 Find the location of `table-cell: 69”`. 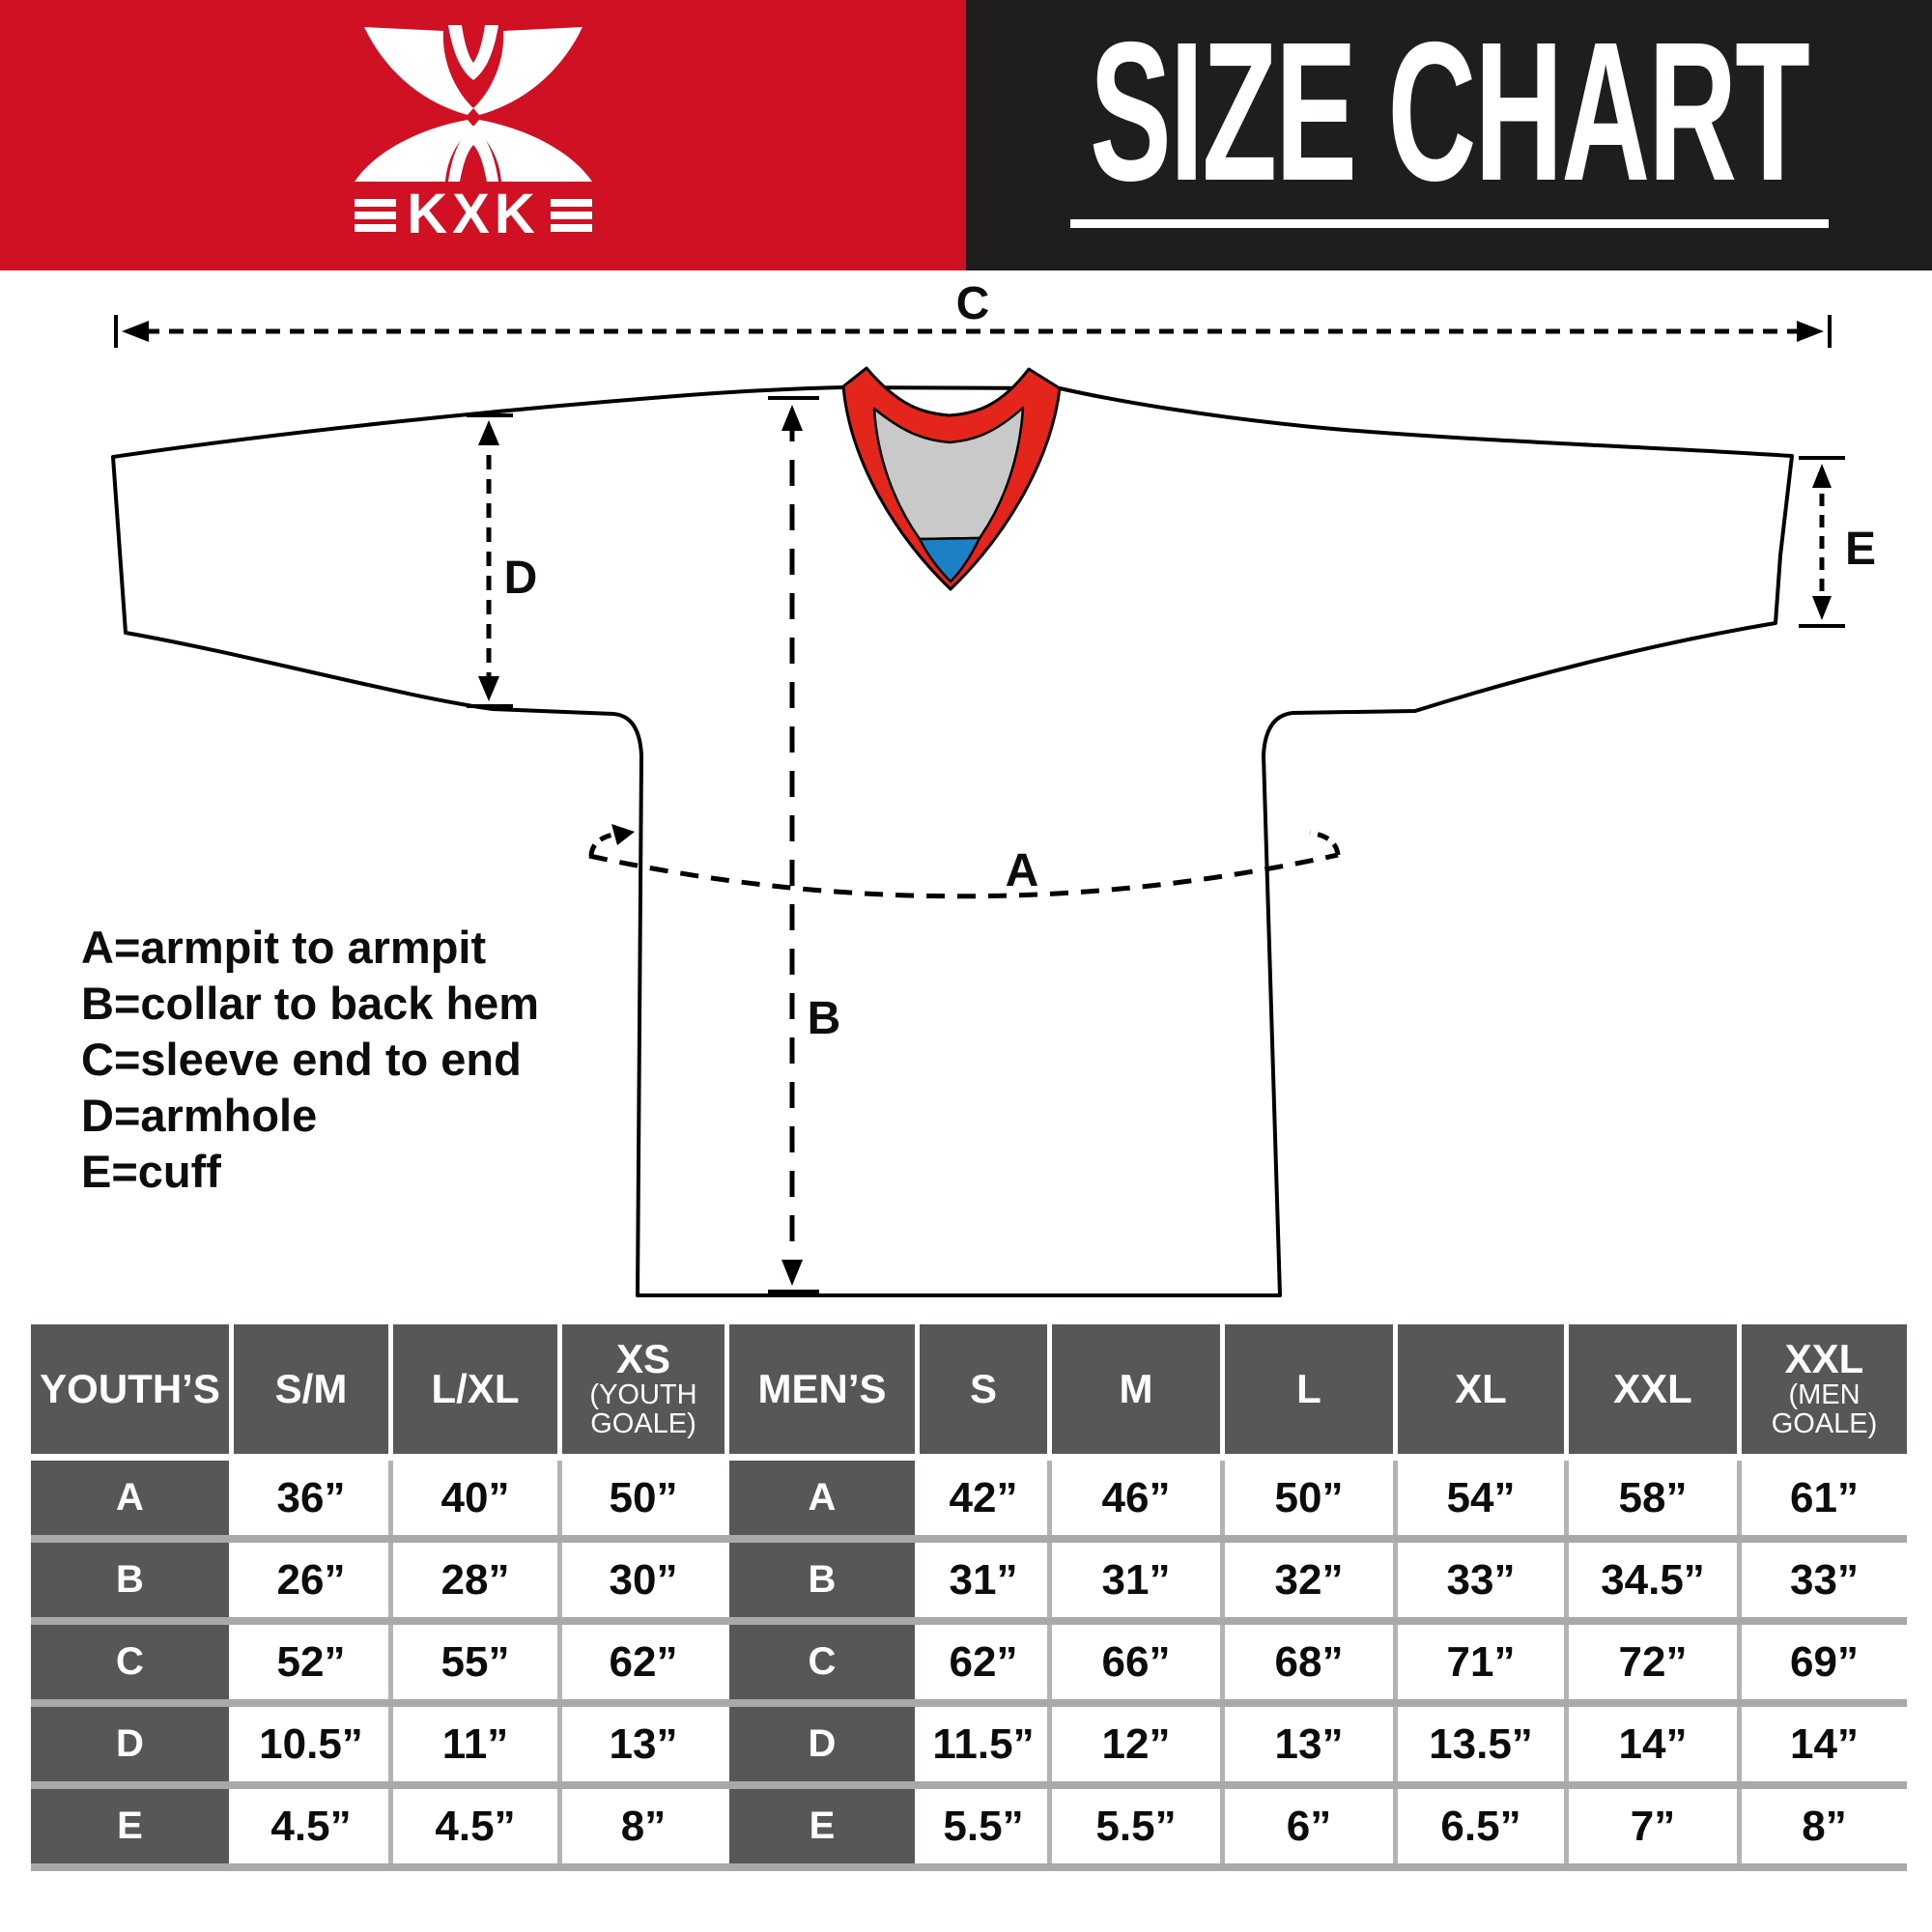

table-cell: 69” is located at coordinates (1824, 1662).